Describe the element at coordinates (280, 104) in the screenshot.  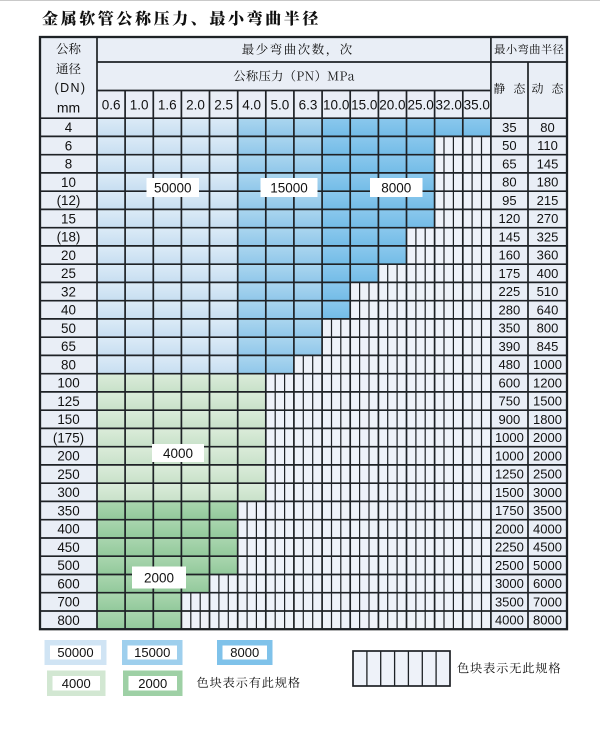
I see `svg-text: 5.0` at that location.